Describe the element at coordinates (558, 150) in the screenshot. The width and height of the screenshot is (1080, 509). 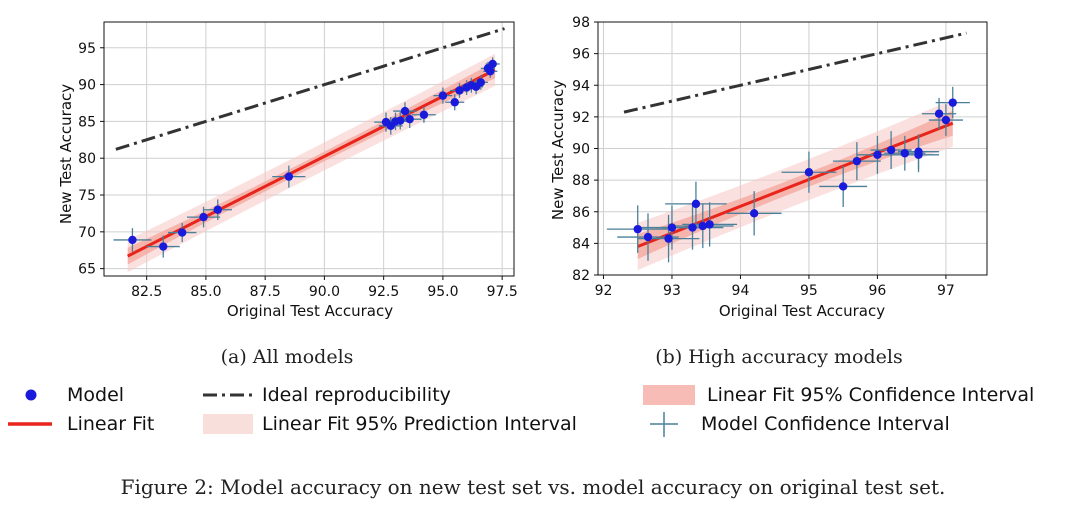
I see `y-axis-label-b: New Test Accuracy` at that location.